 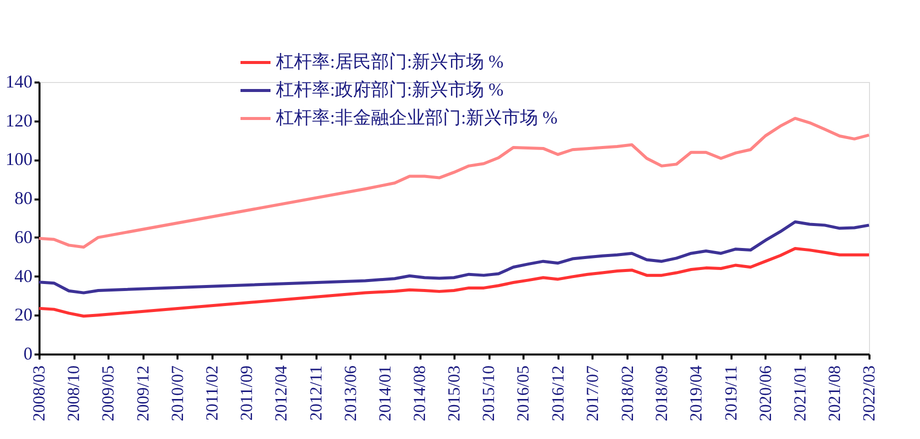 I want to click on x-tick-label: 2011/02, so click(x=212, y=393).